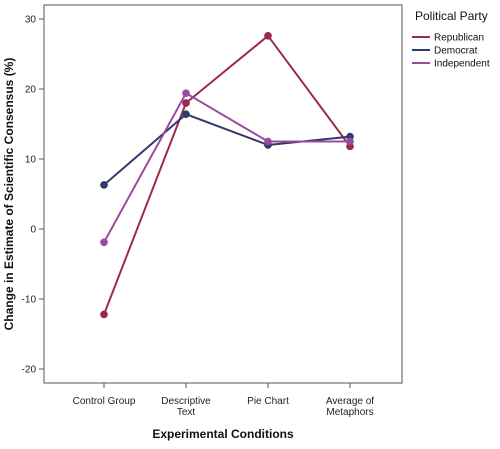 The image size is (500, 449). Describe the element at coordinates (451, 16) in the screenshot. I see `legend-title: Political Party` at that location.